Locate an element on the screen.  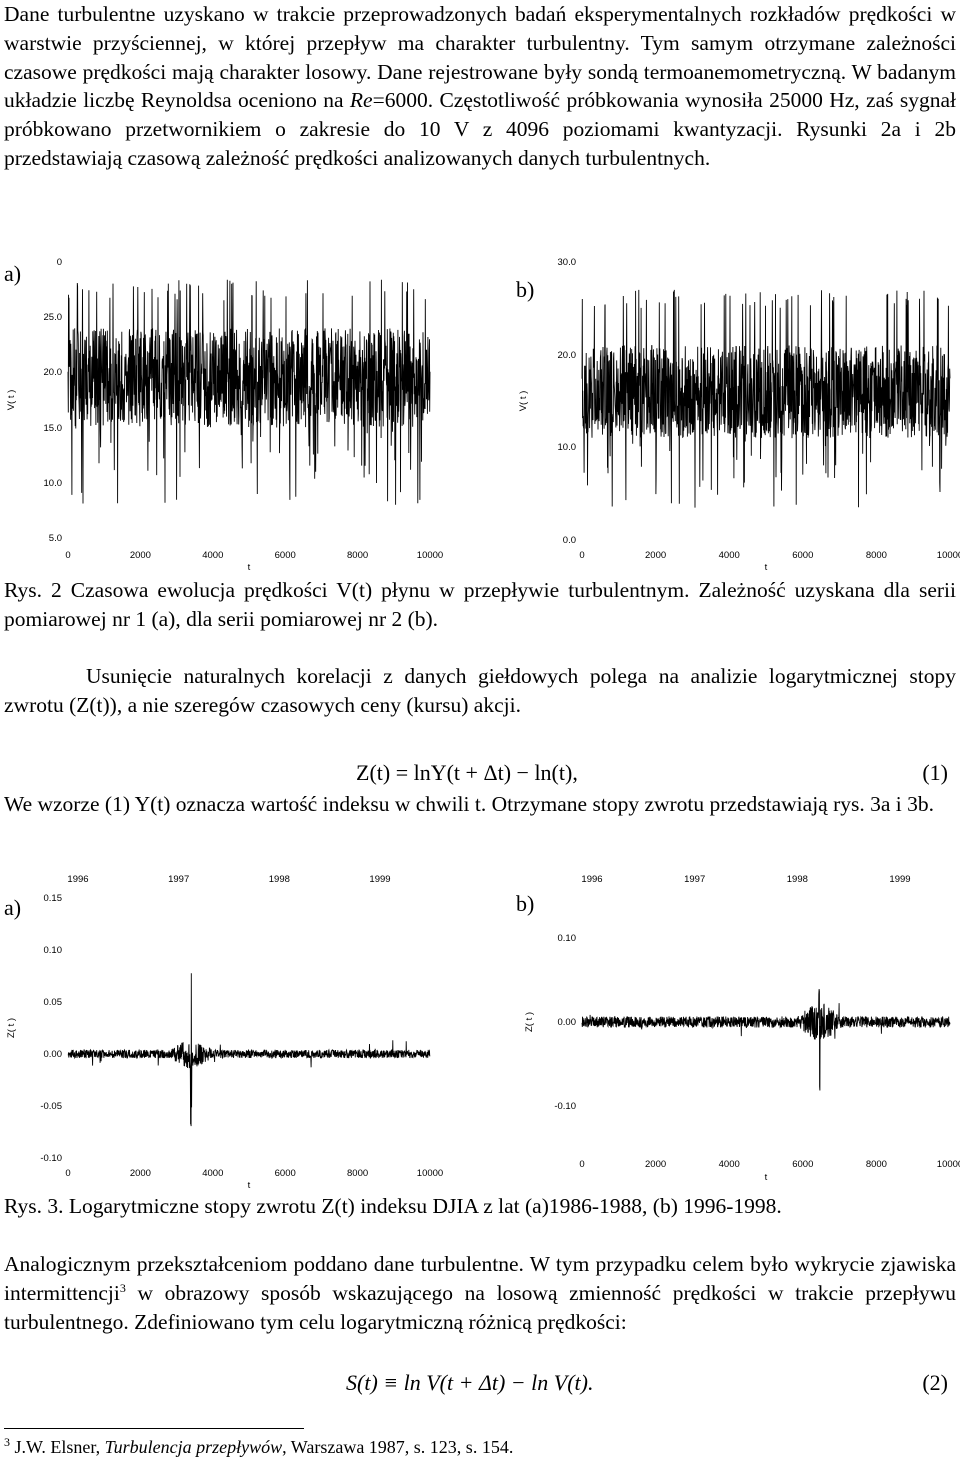
figure-3a-label: a) is located at coordinates (13, 907).